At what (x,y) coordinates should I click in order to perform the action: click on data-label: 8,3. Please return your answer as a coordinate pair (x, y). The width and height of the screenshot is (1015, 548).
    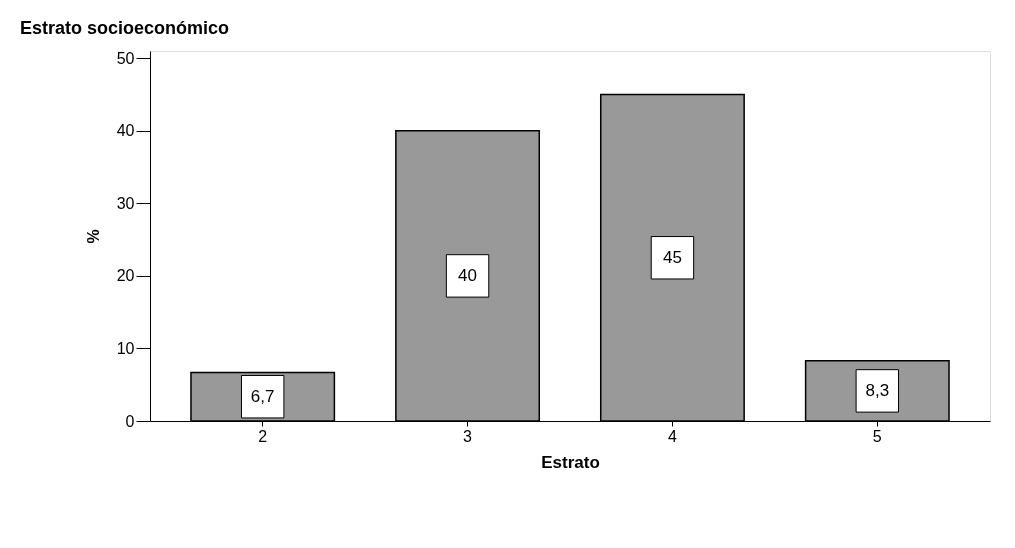
    Looking at the image, I should click on (877, 390).